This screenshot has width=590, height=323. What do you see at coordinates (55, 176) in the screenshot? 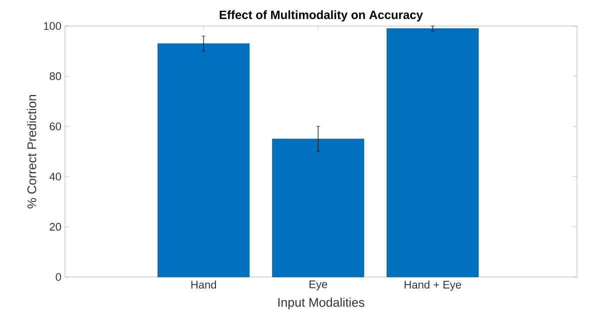
I see `y-tick-label: 40` at bounding box center [55, 176].